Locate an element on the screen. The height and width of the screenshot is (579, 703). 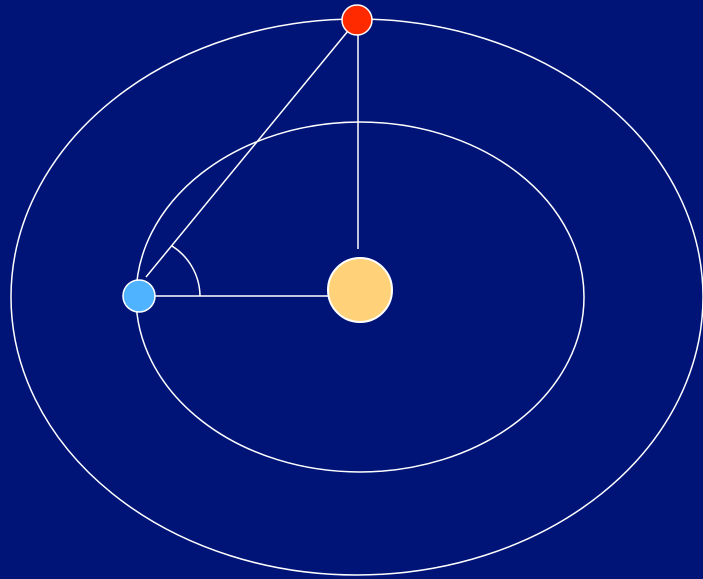
angle-arc is located at coordinates (186, 271).